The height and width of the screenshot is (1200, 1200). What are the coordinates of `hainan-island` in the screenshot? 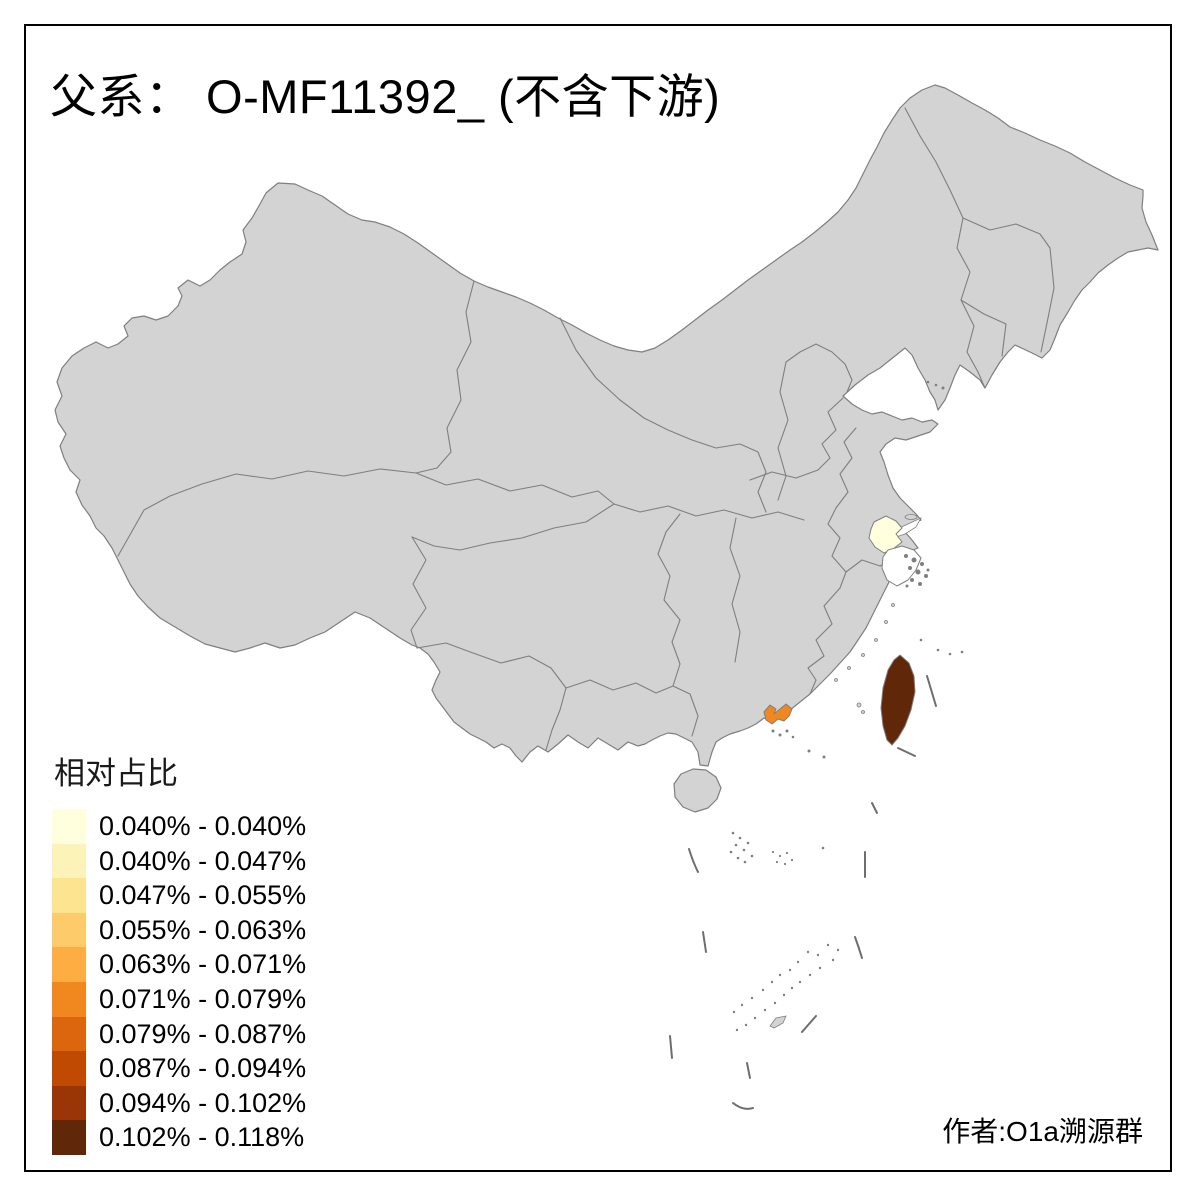 It's located at (697, 790).